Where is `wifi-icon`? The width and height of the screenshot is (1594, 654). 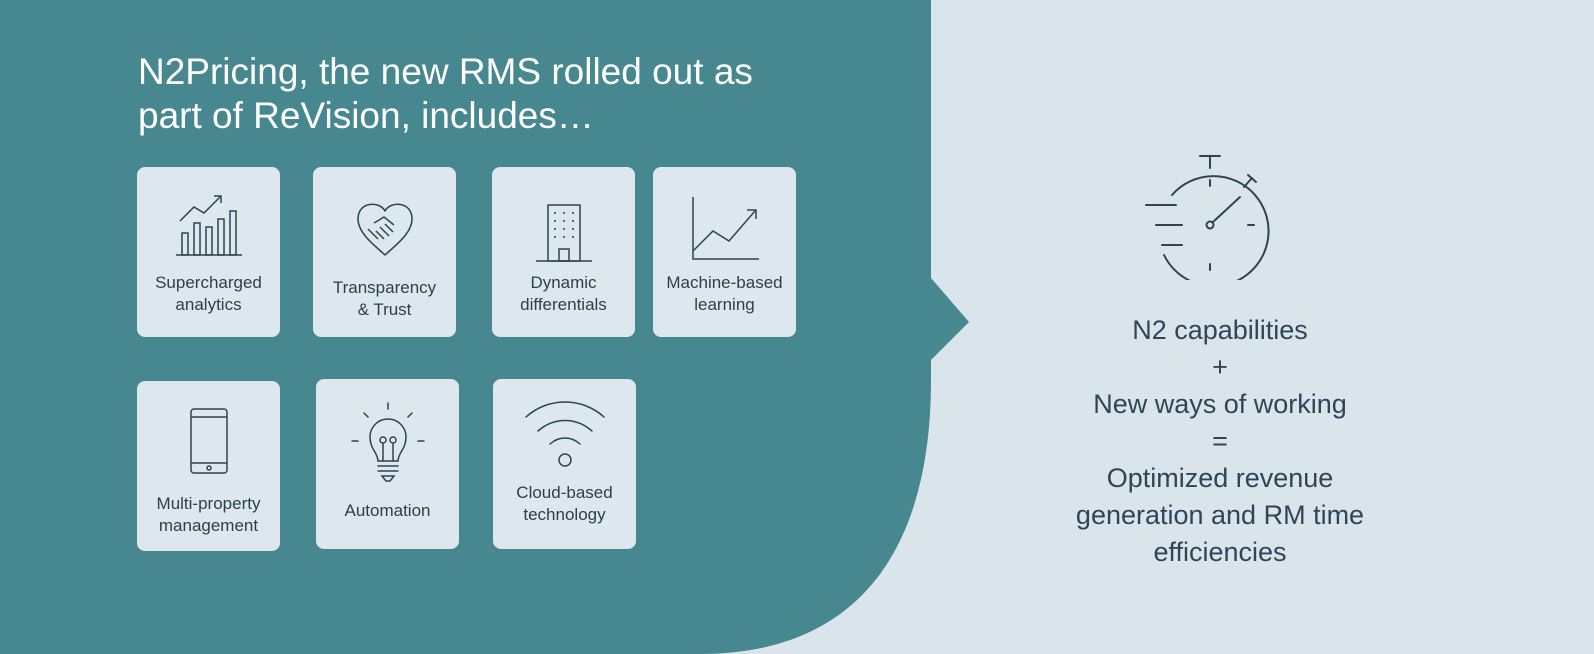
wifi-icon is located at coordinates (565, 434).